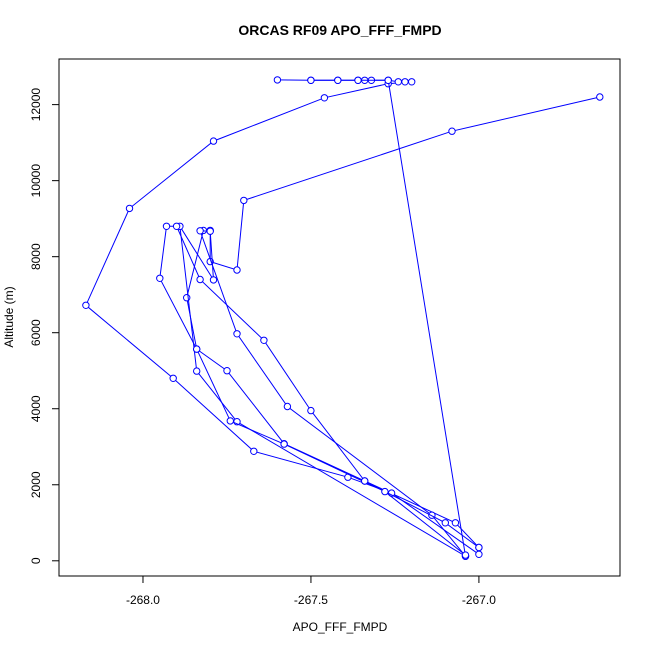 The height and width of the screenshot is (650, 650). I want to click on y-tick-label: 0, so click(36, 560).